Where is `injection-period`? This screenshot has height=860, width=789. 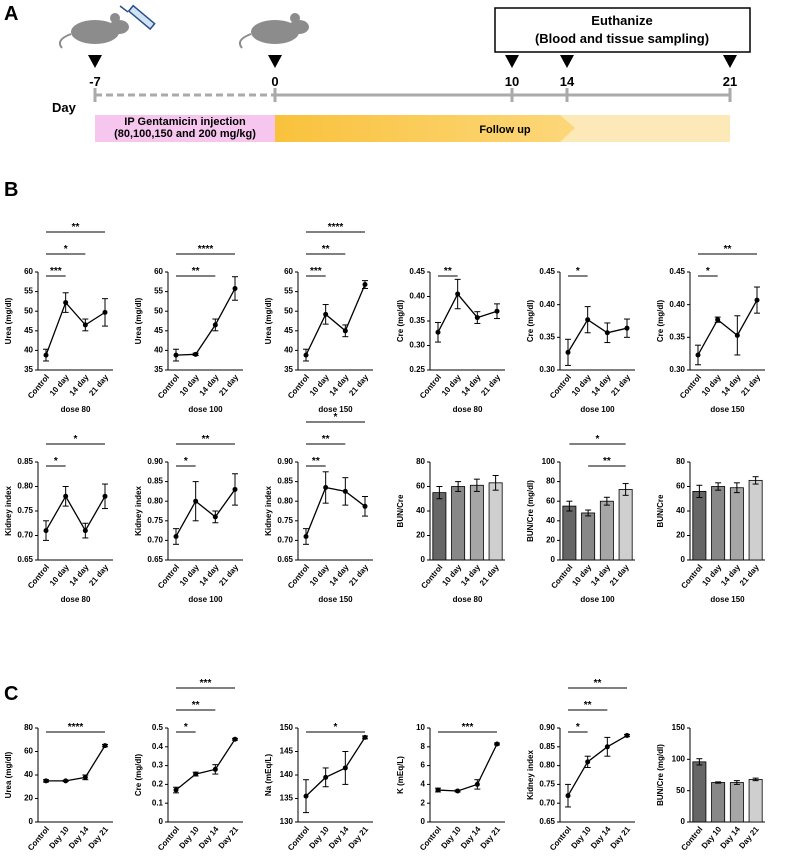 injection-period is located at coordinates (185, 128).